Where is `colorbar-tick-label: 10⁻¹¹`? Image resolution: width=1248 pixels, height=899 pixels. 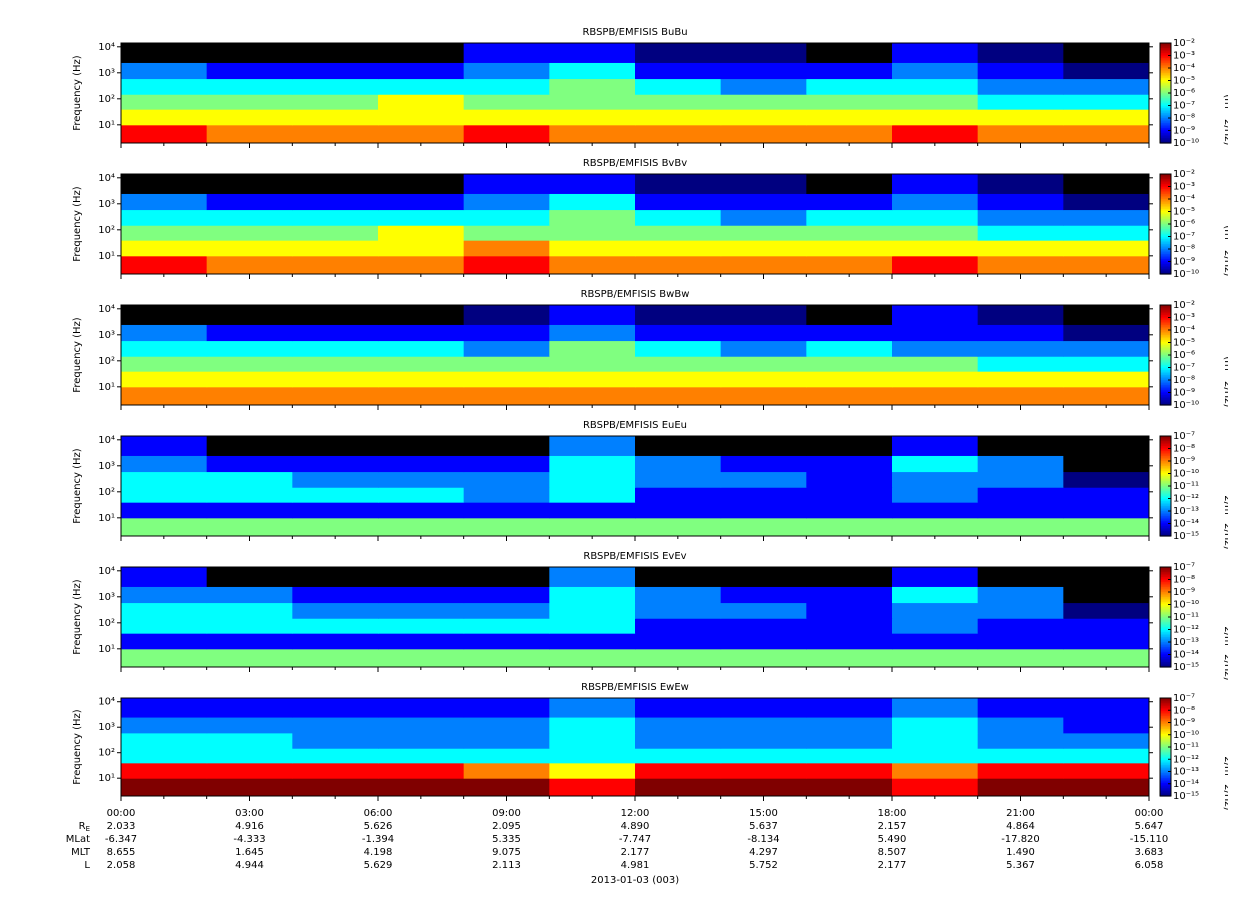 colorbar-tick-label: 10⁻¹¹ is located at coordinates (1186, 486).